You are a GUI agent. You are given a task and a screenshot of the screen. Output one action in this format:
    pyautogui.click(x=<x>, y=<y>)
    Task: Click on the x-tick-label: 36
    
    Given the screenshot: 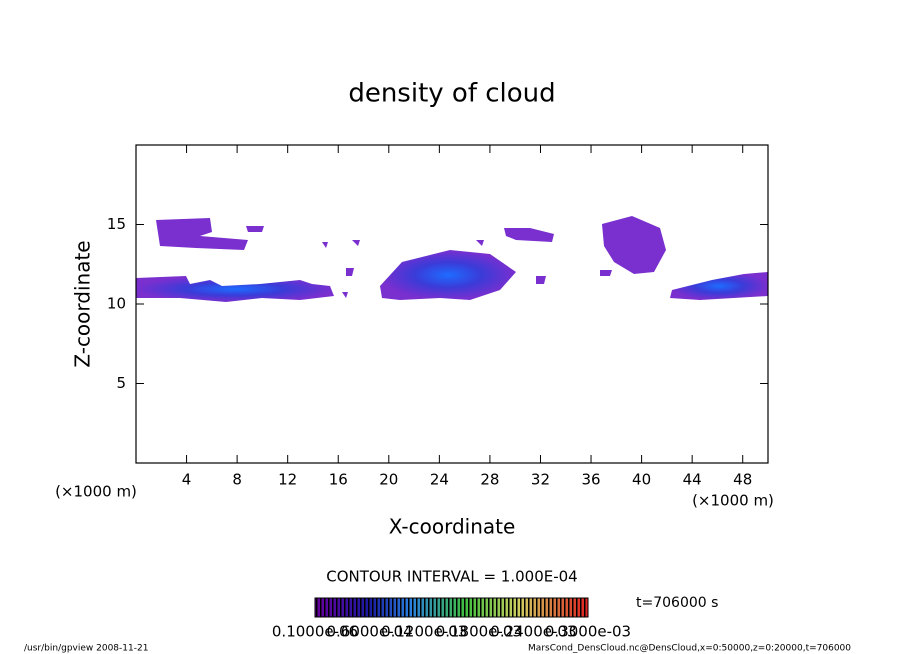 What is the action you would take?
    pyautogui.click(x=590, y=480)
    